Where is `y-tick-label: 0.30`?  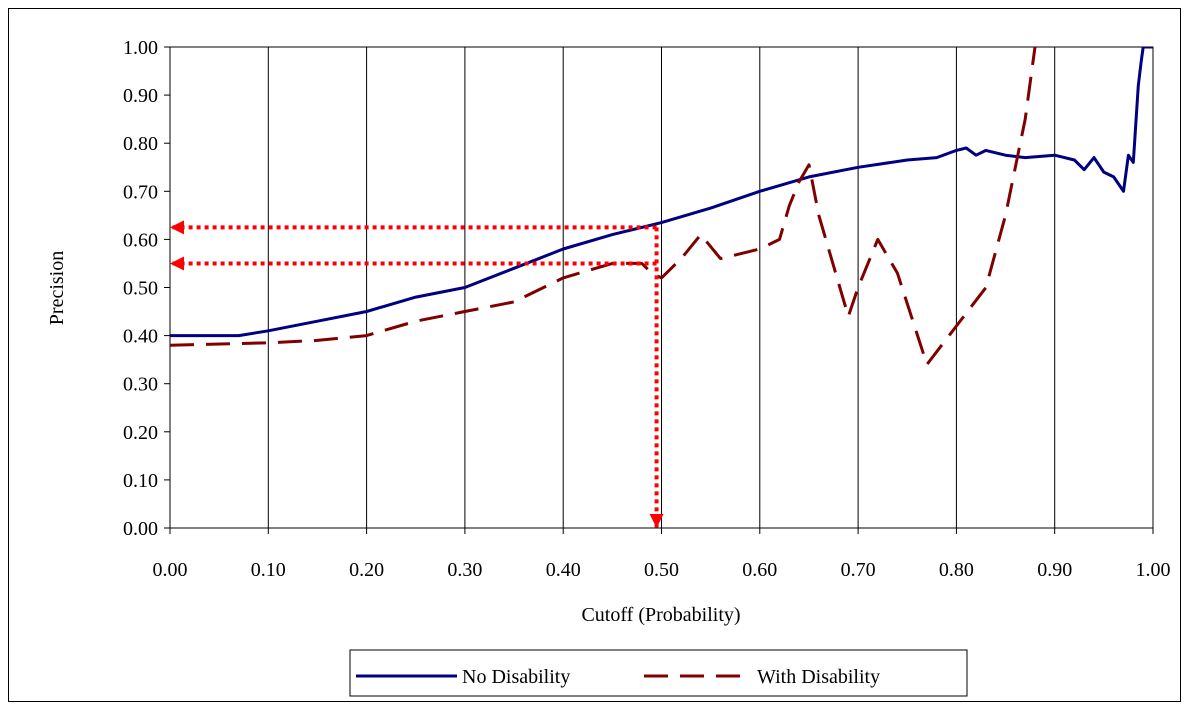 y-tick-label: 0.30 is located at coordinates (140, 385).